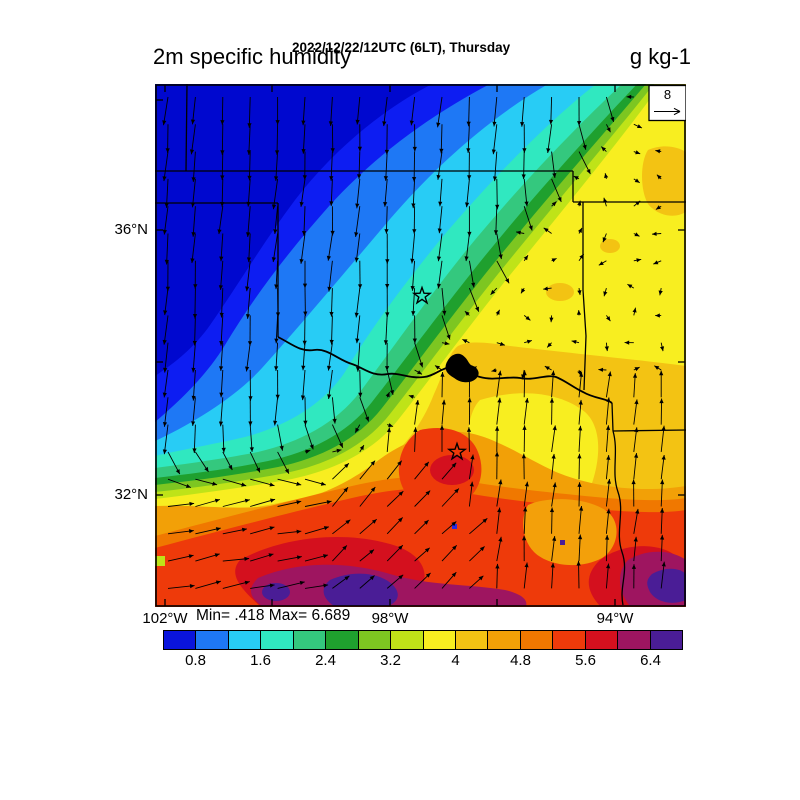 This screenshot has height=800, width=800. Describe the element at coordinates (273, 615) in the screenshot. I see `min-max-label: Min= .418 Max= 6.689` at that location.